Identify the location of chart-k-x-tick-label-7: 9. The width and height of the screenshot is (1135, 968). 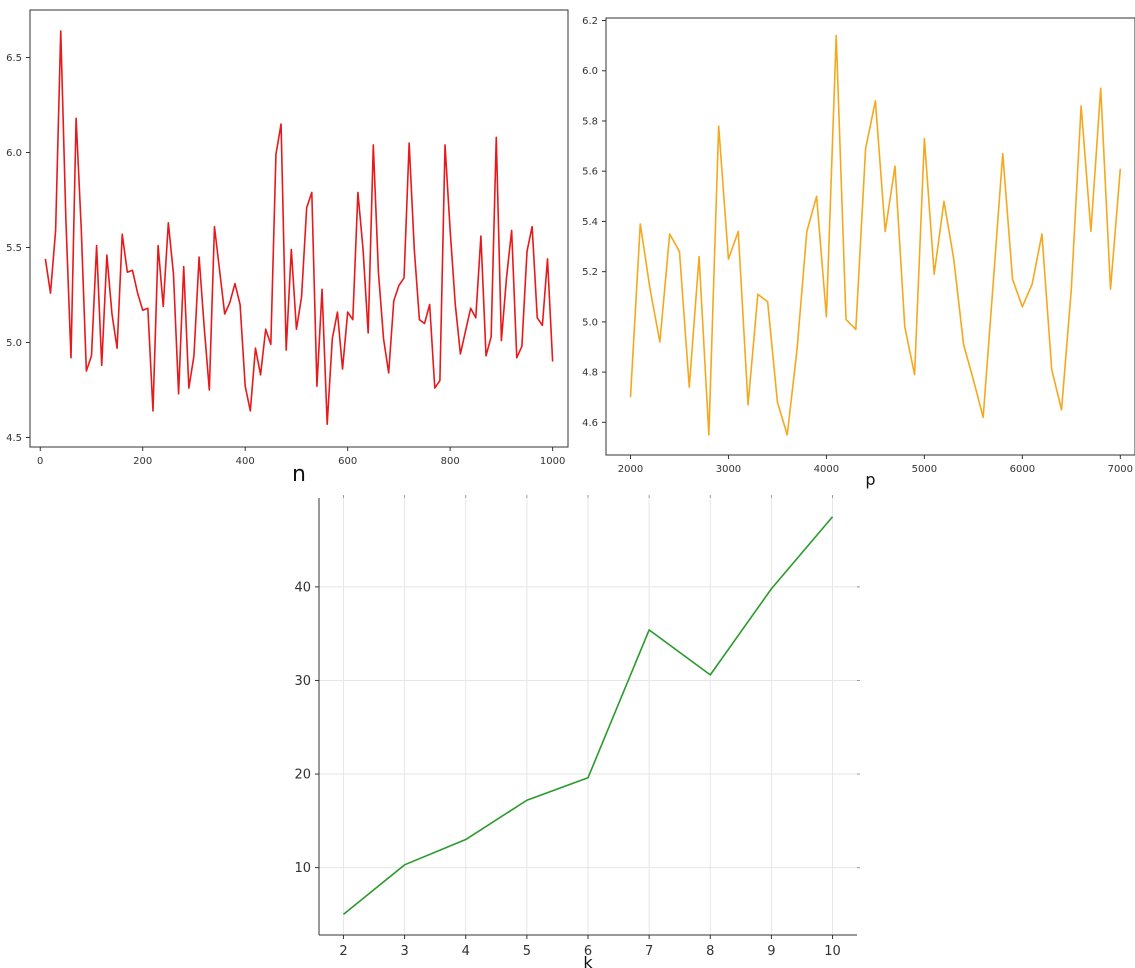
(771, 951).